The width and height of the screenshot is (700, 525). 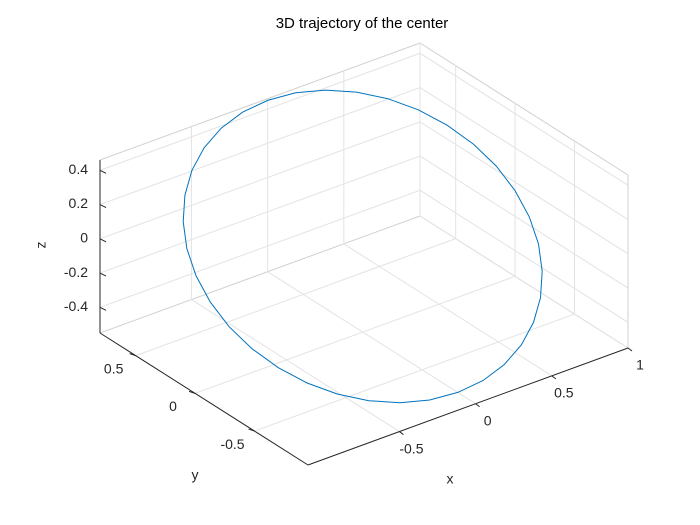 What do you see at coordinates (76, 272) in the screenshot?
I see `z-tick-label: -0.2` at bounding box center [76, 272].